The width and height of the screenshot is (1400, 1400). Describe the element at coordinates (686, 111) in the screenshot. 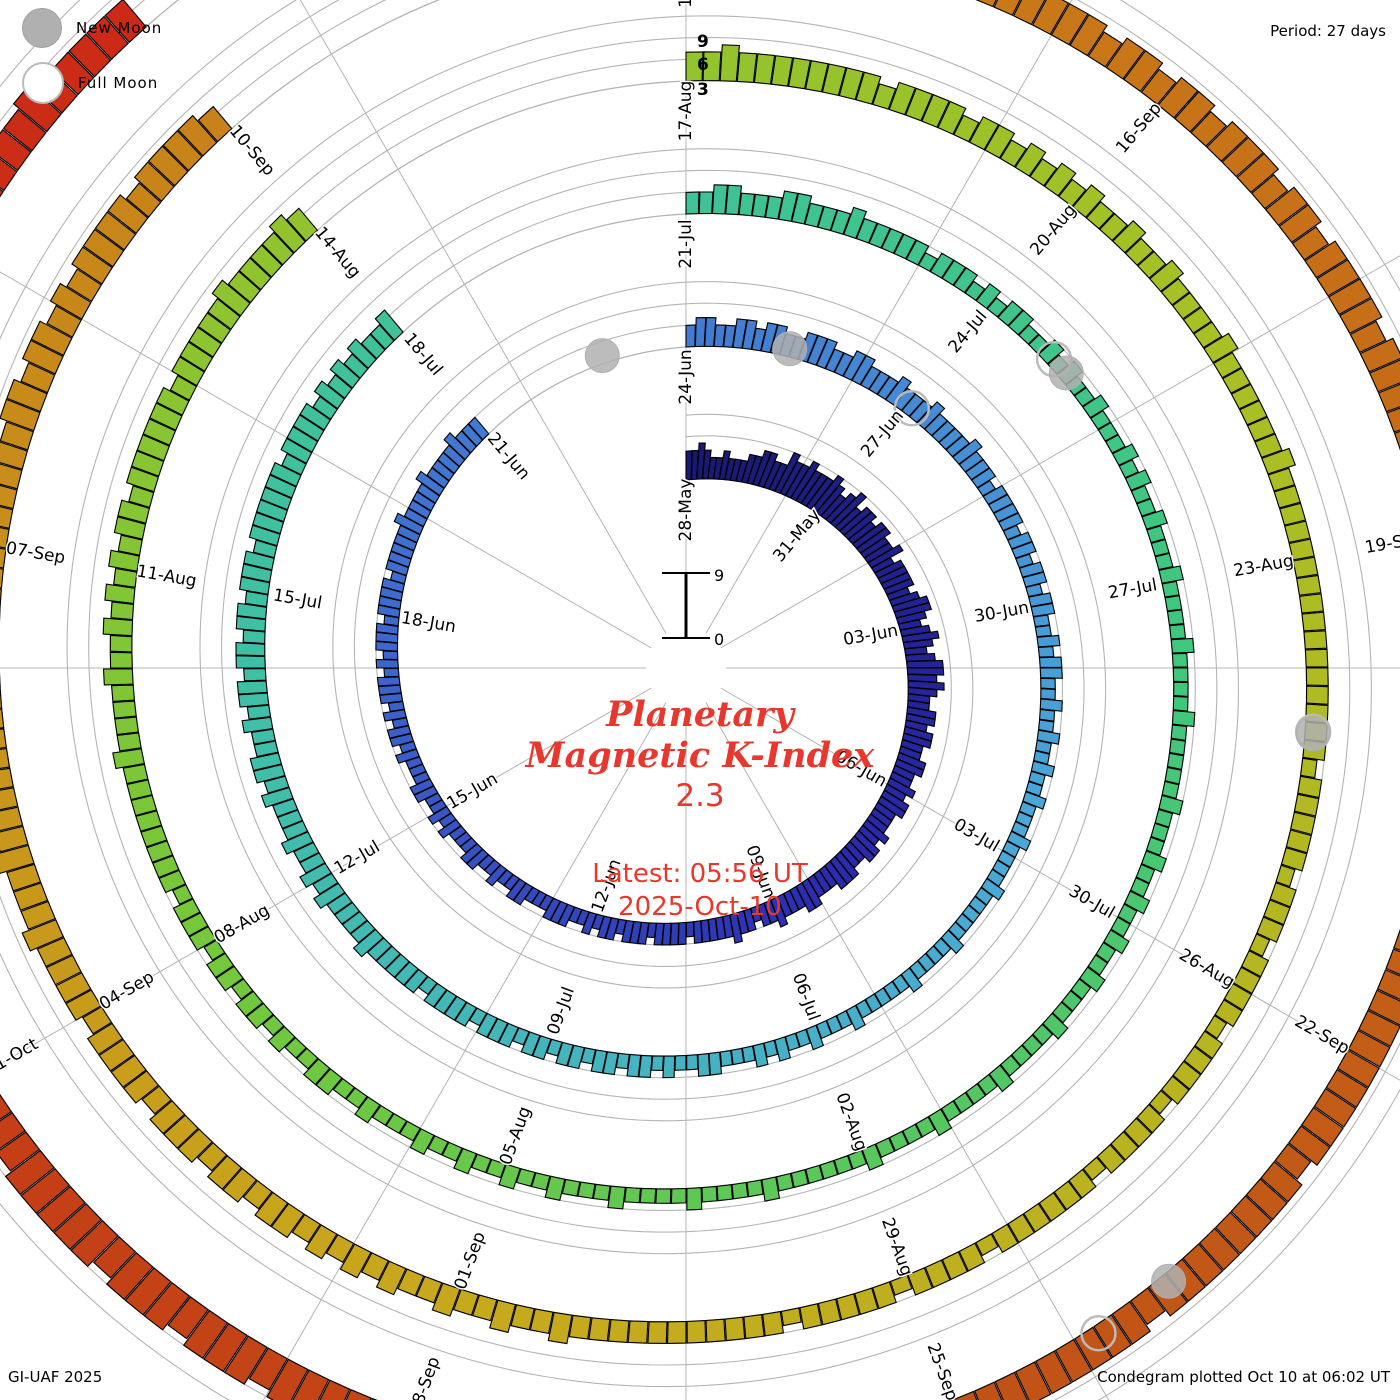

I see `date-label: 17-Aug` at that location.